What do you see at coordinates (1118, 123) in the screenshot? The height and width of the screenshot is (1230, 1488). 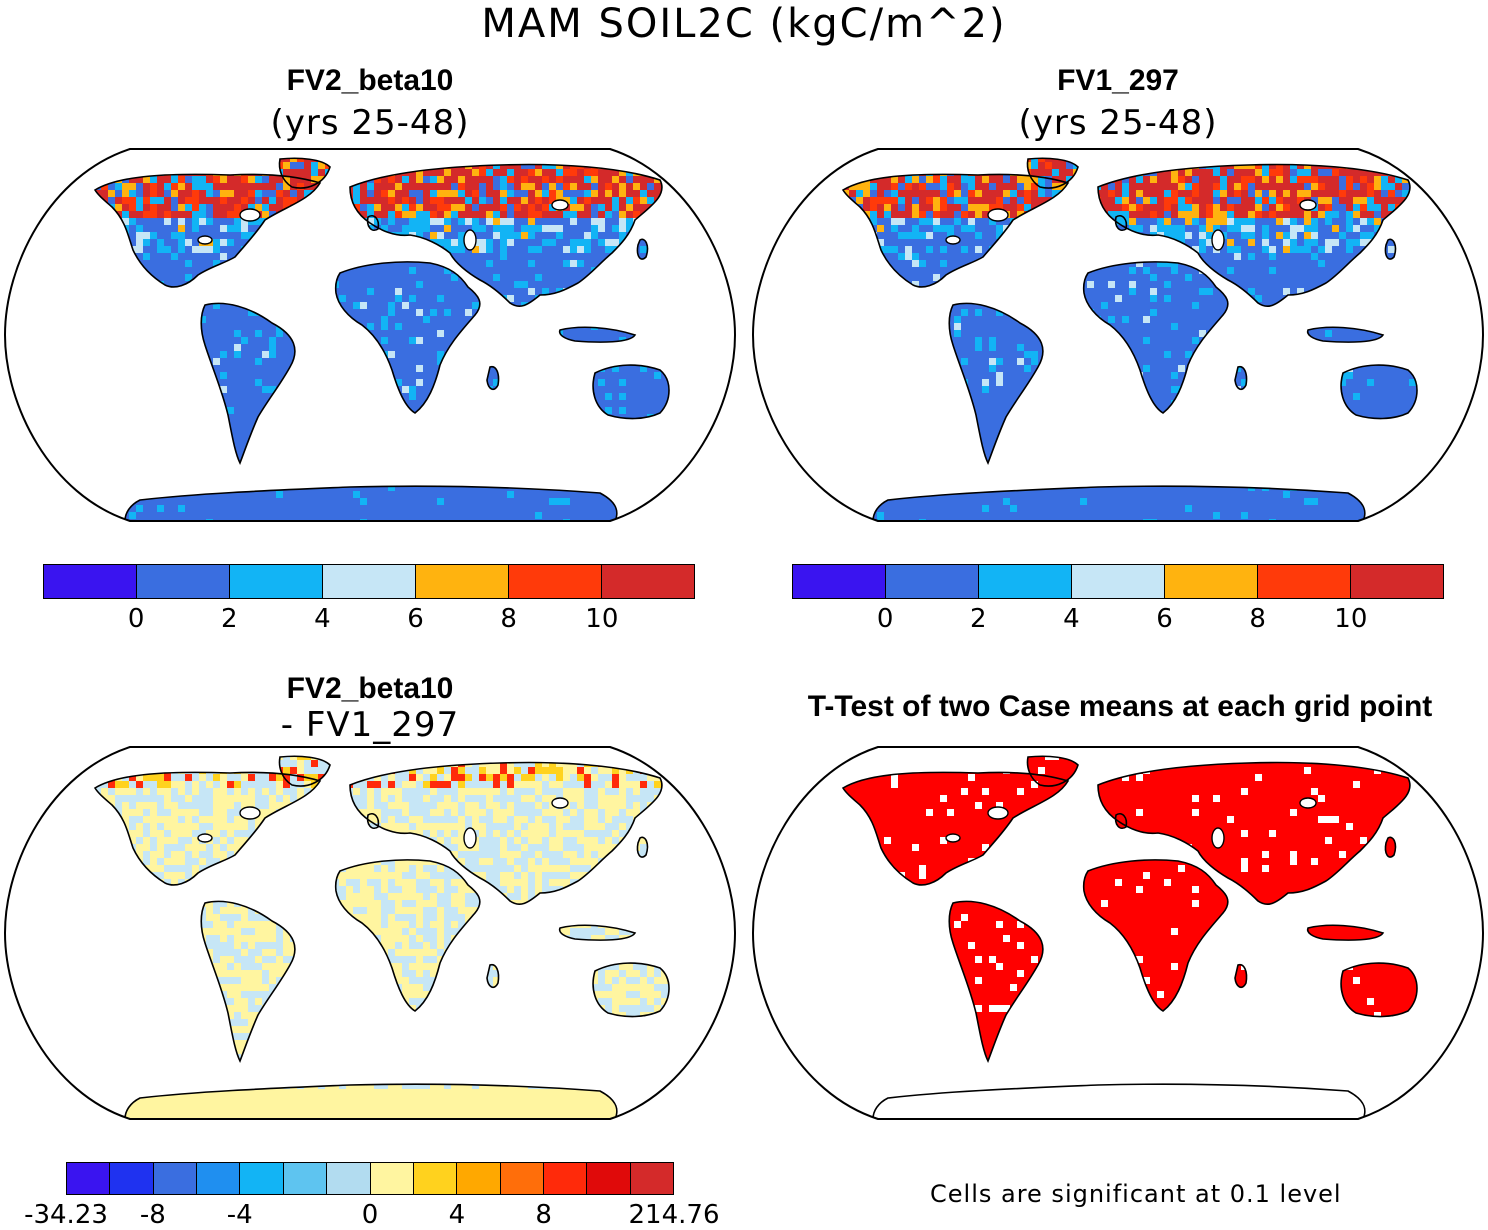 I see `panel2-subtitle: (yrs 25-48)` at bounding box center [1118, 123].